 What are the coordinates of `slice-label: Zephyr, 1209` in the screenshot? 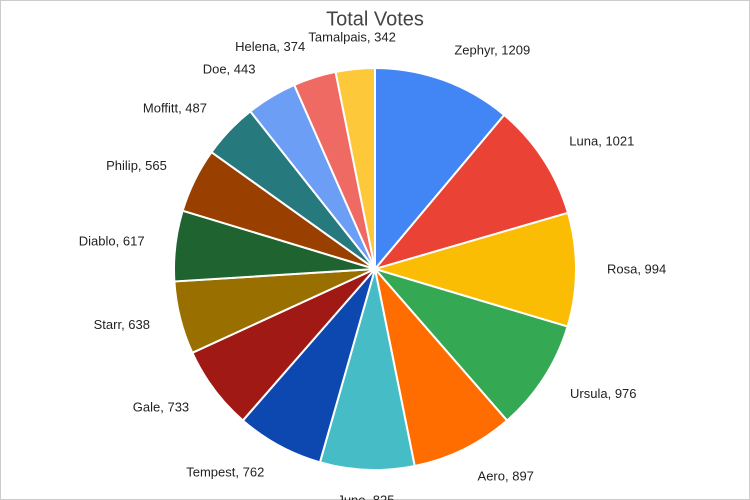 It's located at (492, 49).